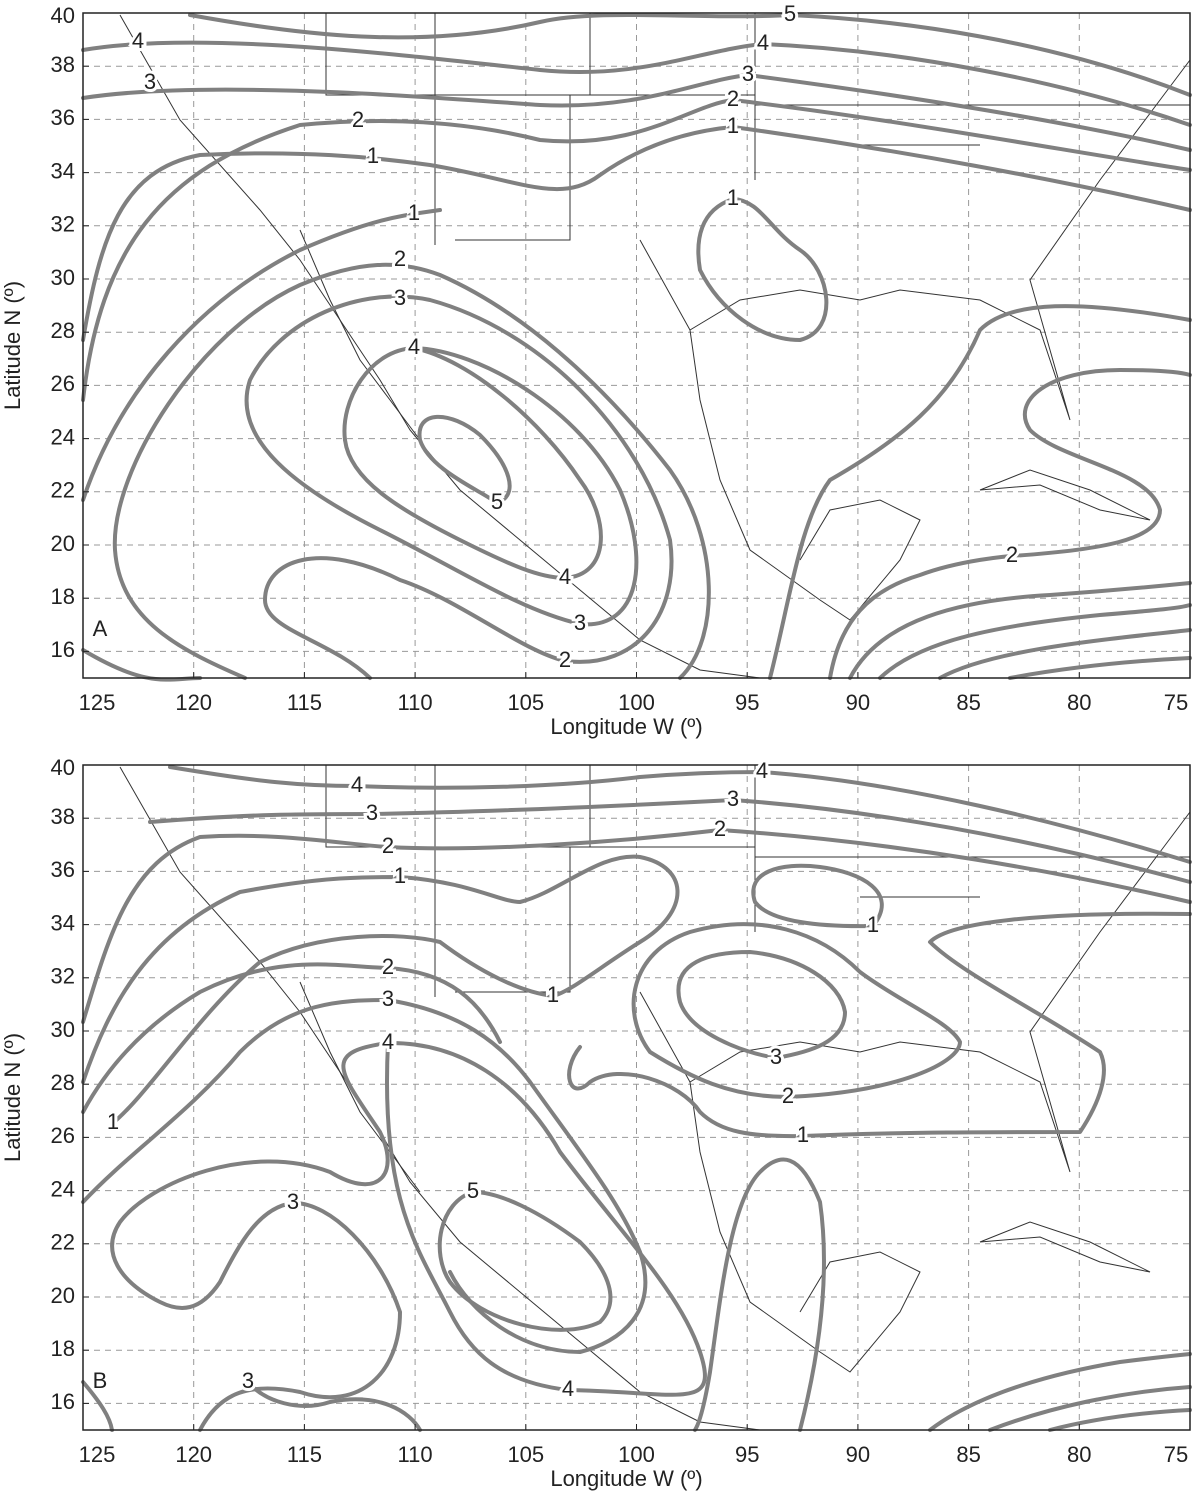 The width and height of the screenshot is (1204, 1500). What do you see at coordinates (63, 1029) in the screenshot?
I see `y-tick-label: 30` at bounding box center [63, 1029].